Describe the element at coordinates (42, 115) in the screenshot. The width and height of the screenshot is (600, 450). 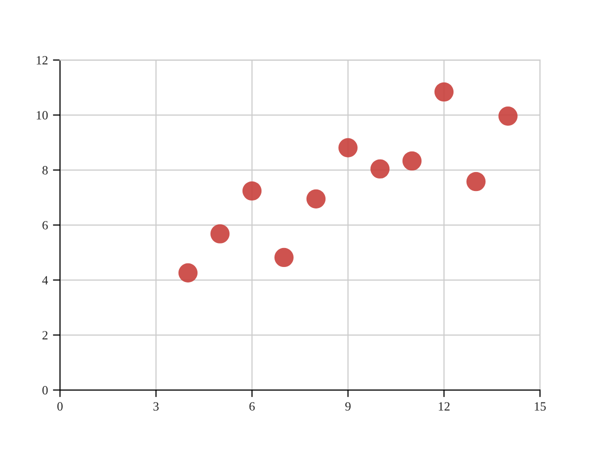
I see `y-tick-label: 10` at that location.